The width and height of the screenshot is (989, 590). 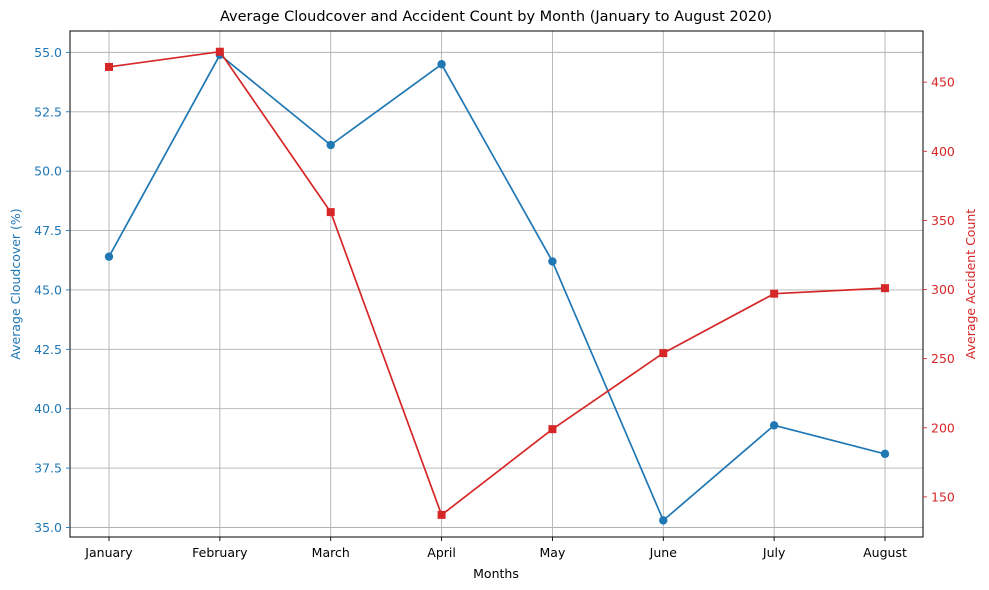 I want to click on x-tick-label: February, so click(x=220, y=552).